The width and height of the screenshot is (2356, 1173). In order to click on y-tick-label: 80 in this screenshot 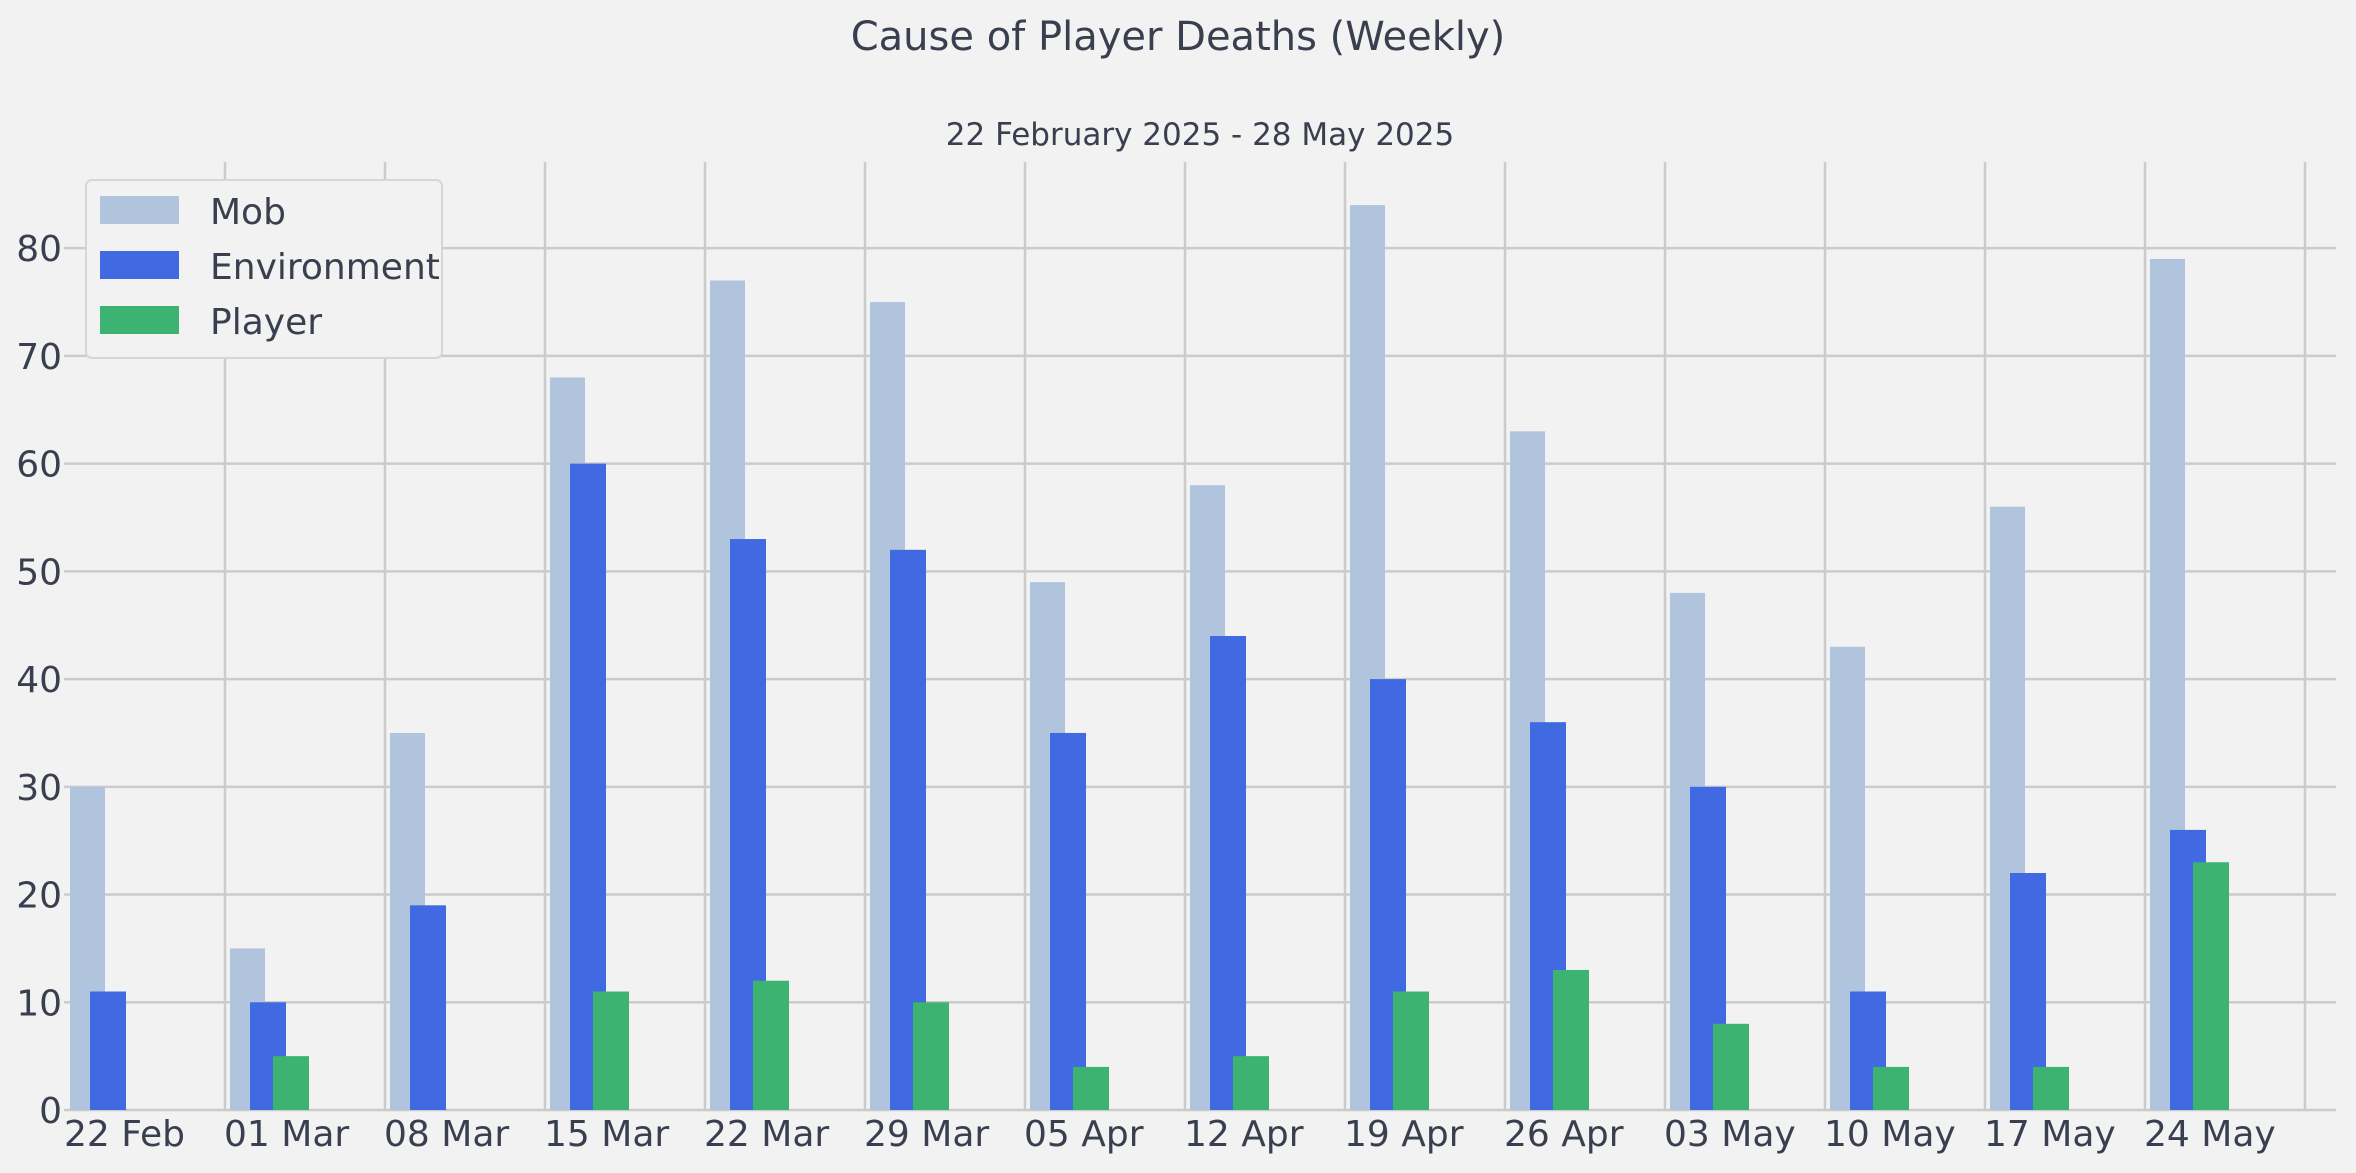, I will do `click(39, 249)`.